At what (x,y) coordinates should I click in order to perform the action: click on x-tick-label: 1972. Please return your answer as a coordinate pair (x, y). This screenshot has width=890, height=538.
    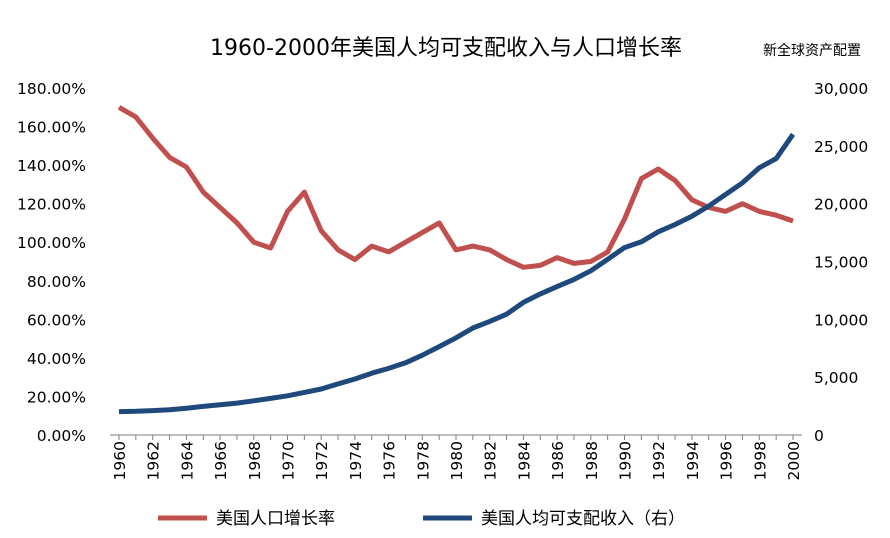
    Looking at the image, I should click on (322, 460).